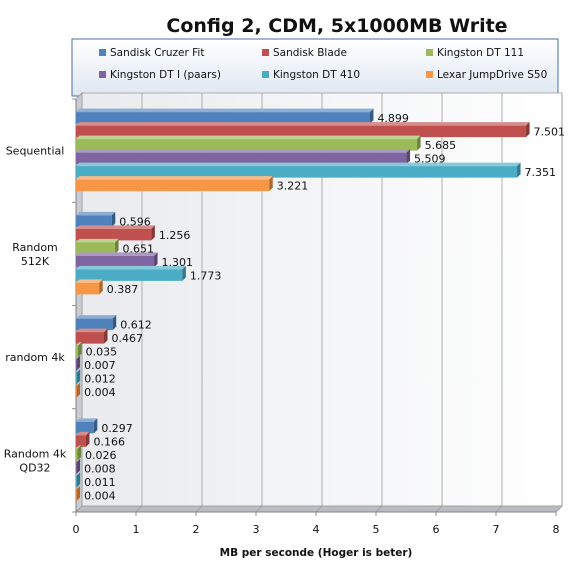  Describe the element at coordinates (256, 529) in the screenshot. I see `x-tick-label: 3` at that location.